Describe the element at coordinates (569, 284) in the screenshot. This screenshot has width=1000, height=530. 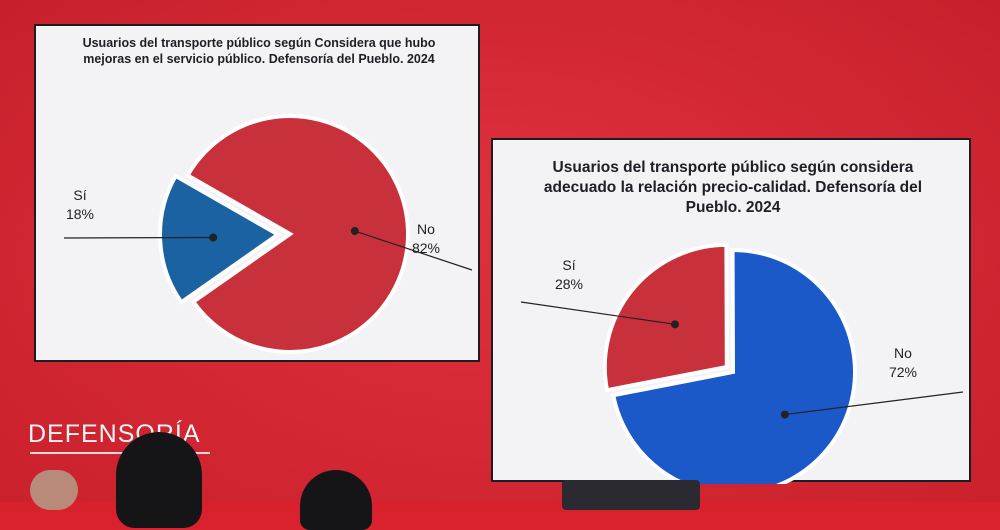
I see `slice-value-s: 28%` at that location.